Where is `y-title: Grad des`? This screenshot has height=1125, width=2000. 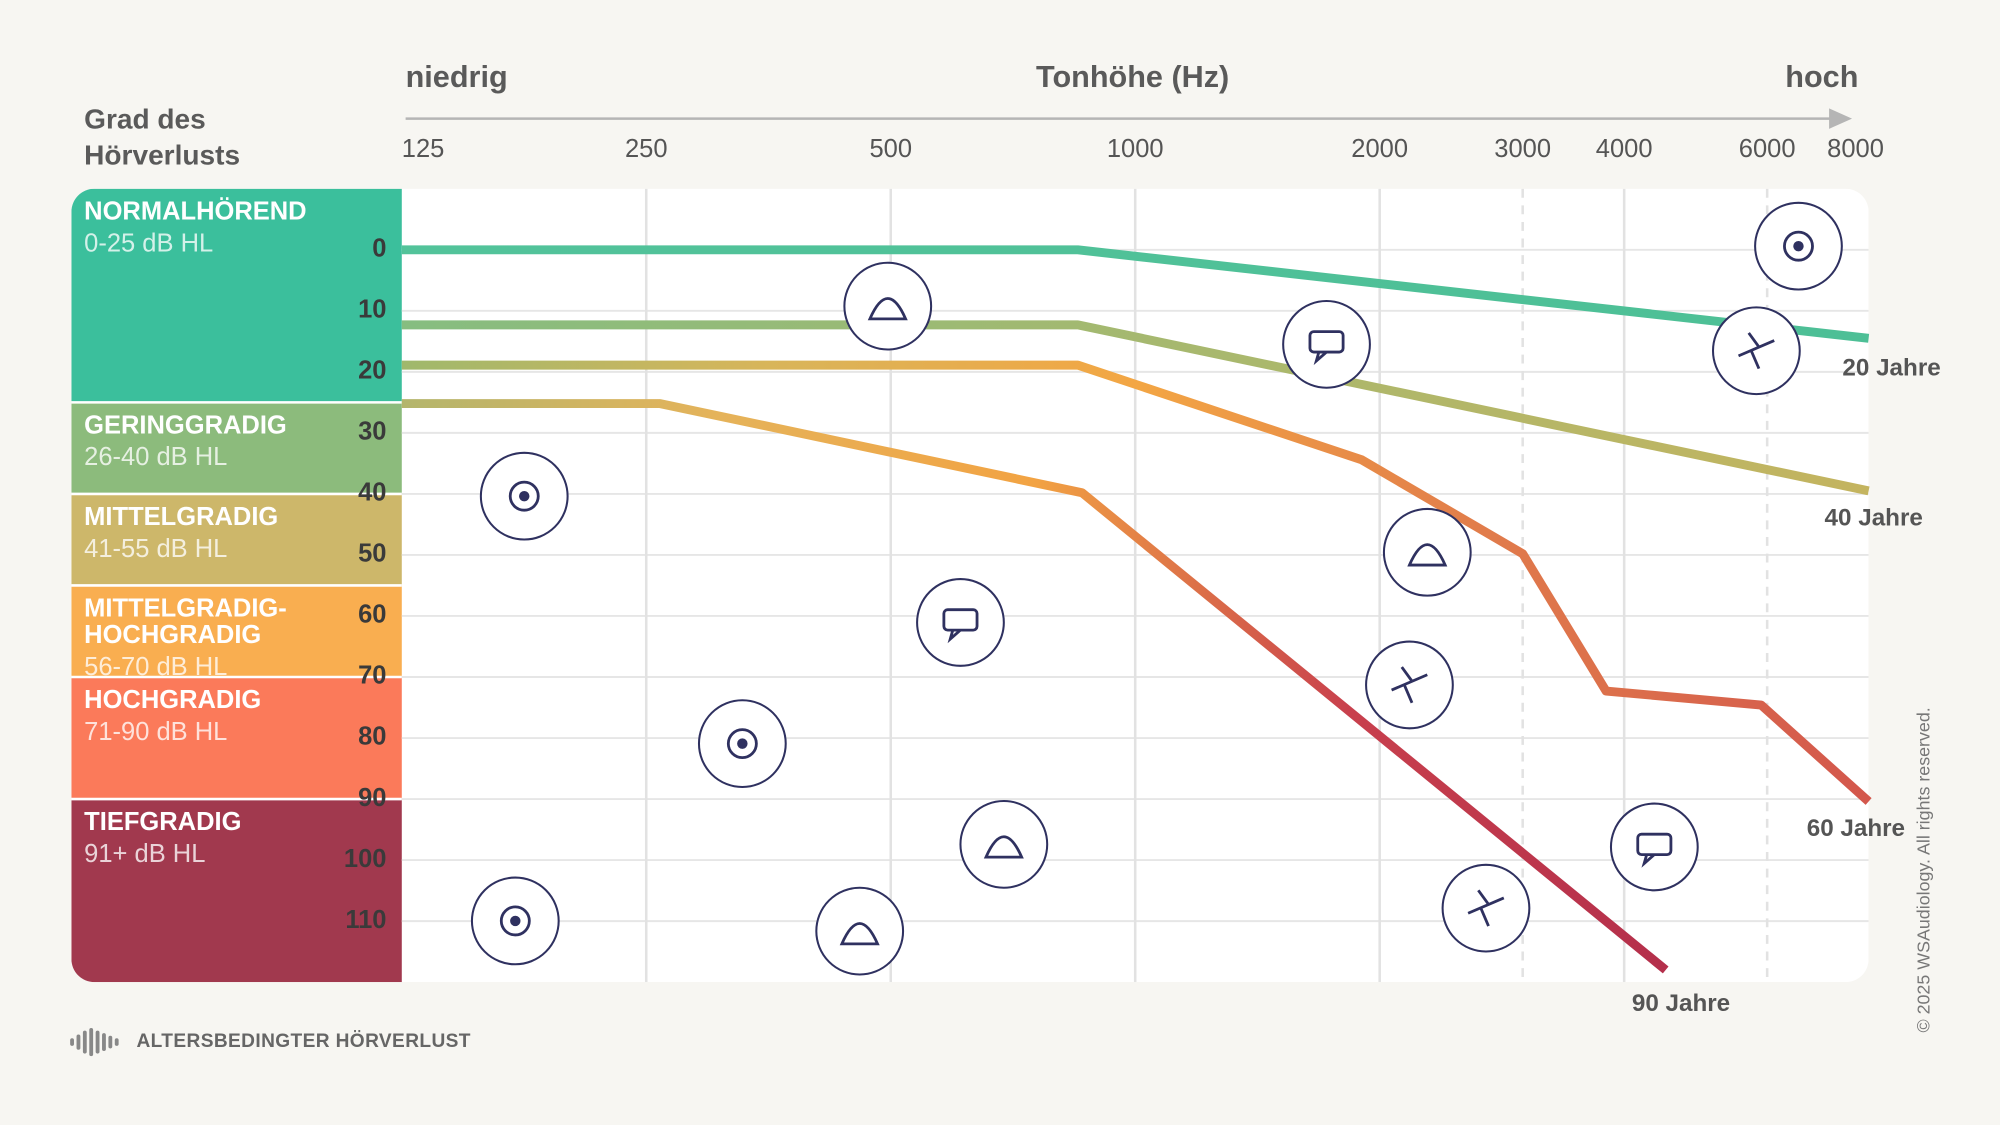
y-title: Grad des is located at coordinates (145, 119).